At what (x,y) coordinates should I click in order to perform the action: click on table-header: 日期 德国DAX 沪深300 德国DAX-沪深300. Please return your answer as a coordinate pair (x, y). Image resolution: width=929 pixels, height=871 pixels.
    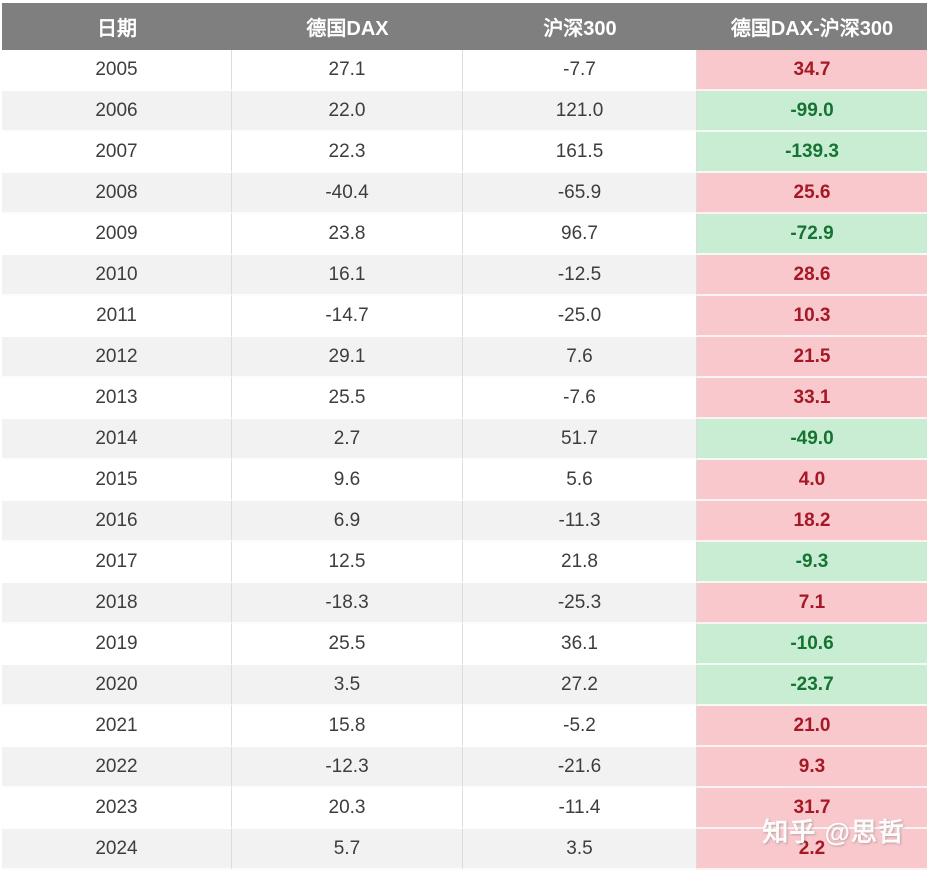
    Looking at the image, I should click on (464, 26).